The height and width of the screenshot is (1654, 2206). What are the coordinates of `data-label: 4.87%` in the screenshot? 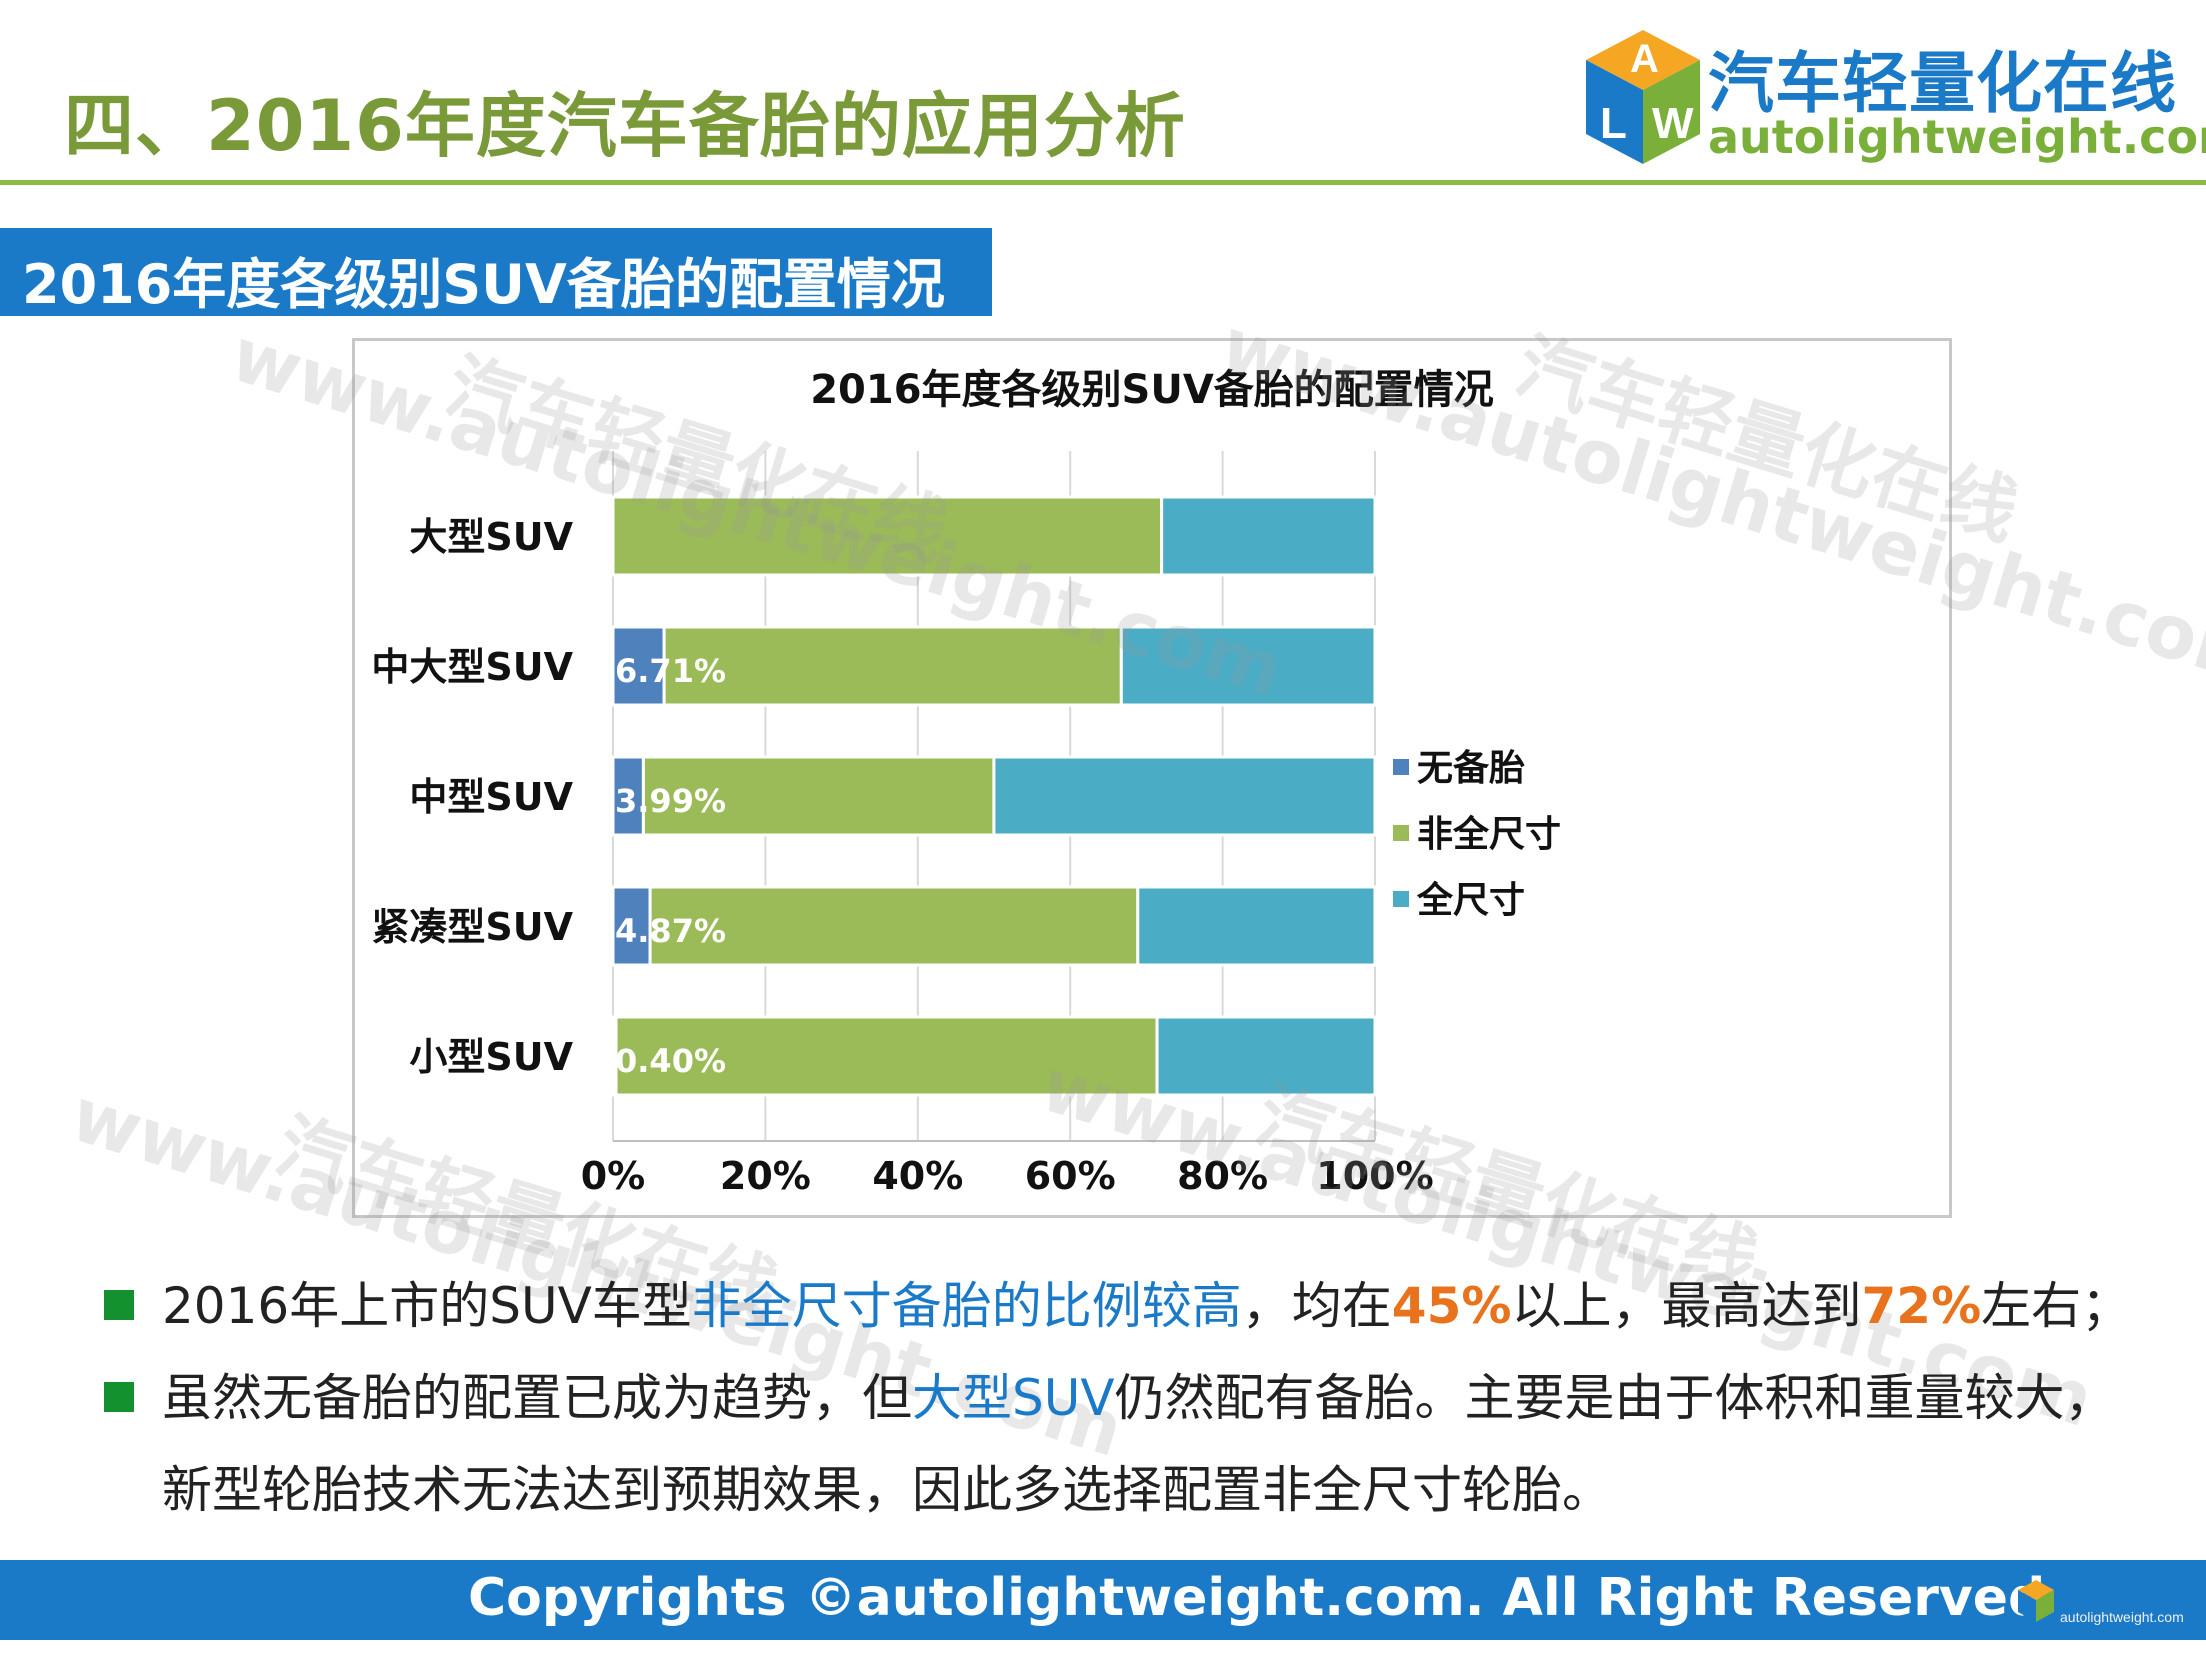 It's located at (670, 931).